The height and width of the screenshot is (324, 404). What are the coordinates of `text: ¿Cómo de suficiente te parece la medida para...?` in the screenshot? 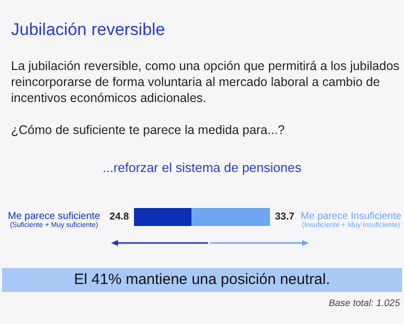 It's located at (148, 130).